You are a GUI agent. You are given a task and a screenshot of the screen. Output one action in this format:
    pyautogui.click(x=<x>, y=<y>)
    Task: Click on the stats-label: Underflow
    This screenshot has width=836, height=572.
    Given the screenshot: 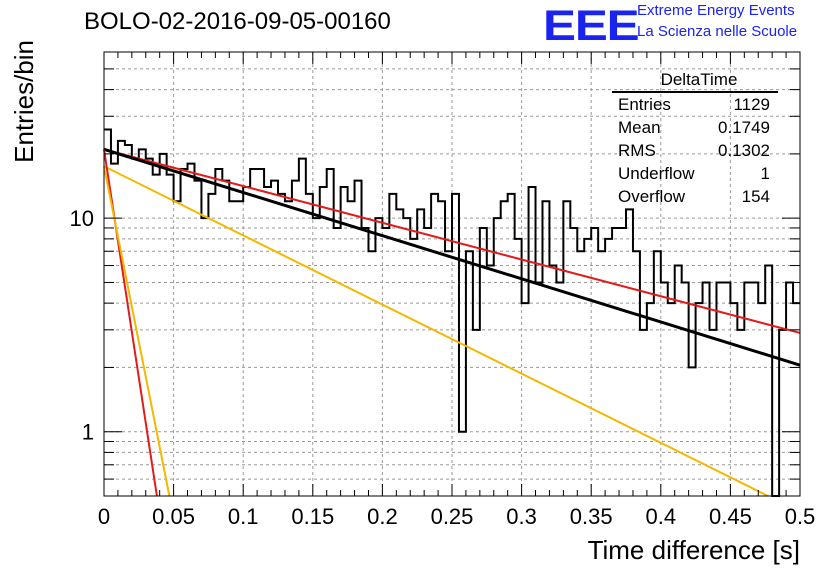 What is the action you would take?
    pyautogui.click(x=656, y=173)
    